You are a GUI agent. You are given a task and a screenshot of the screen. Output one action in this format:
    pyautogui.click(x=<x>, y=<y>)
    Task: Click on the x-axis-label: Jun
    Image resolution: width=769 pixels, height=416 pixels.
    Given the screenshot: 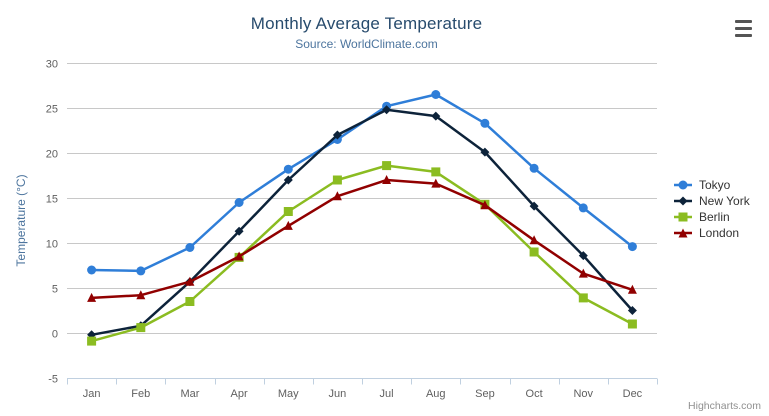 What is the action you would take?
    pyautogui.click(x=338, y=394)
    